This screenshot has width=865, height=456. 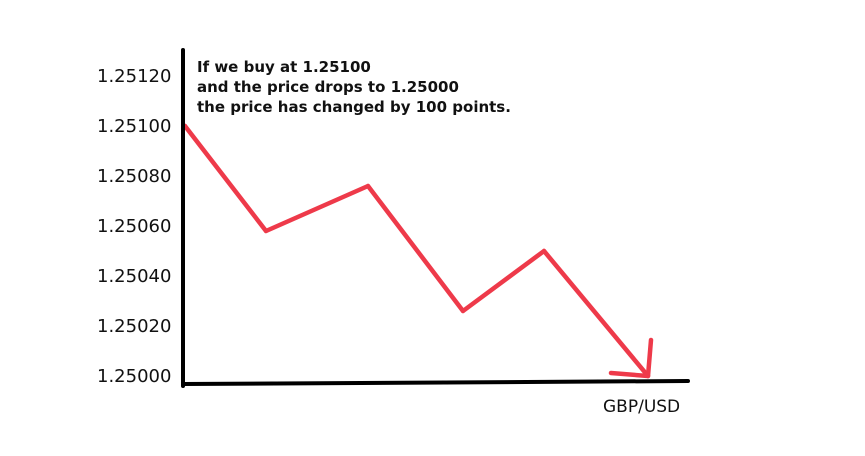 I want to click on annotation-line: the price has changed by 100 points., so click(x=354, y=107).